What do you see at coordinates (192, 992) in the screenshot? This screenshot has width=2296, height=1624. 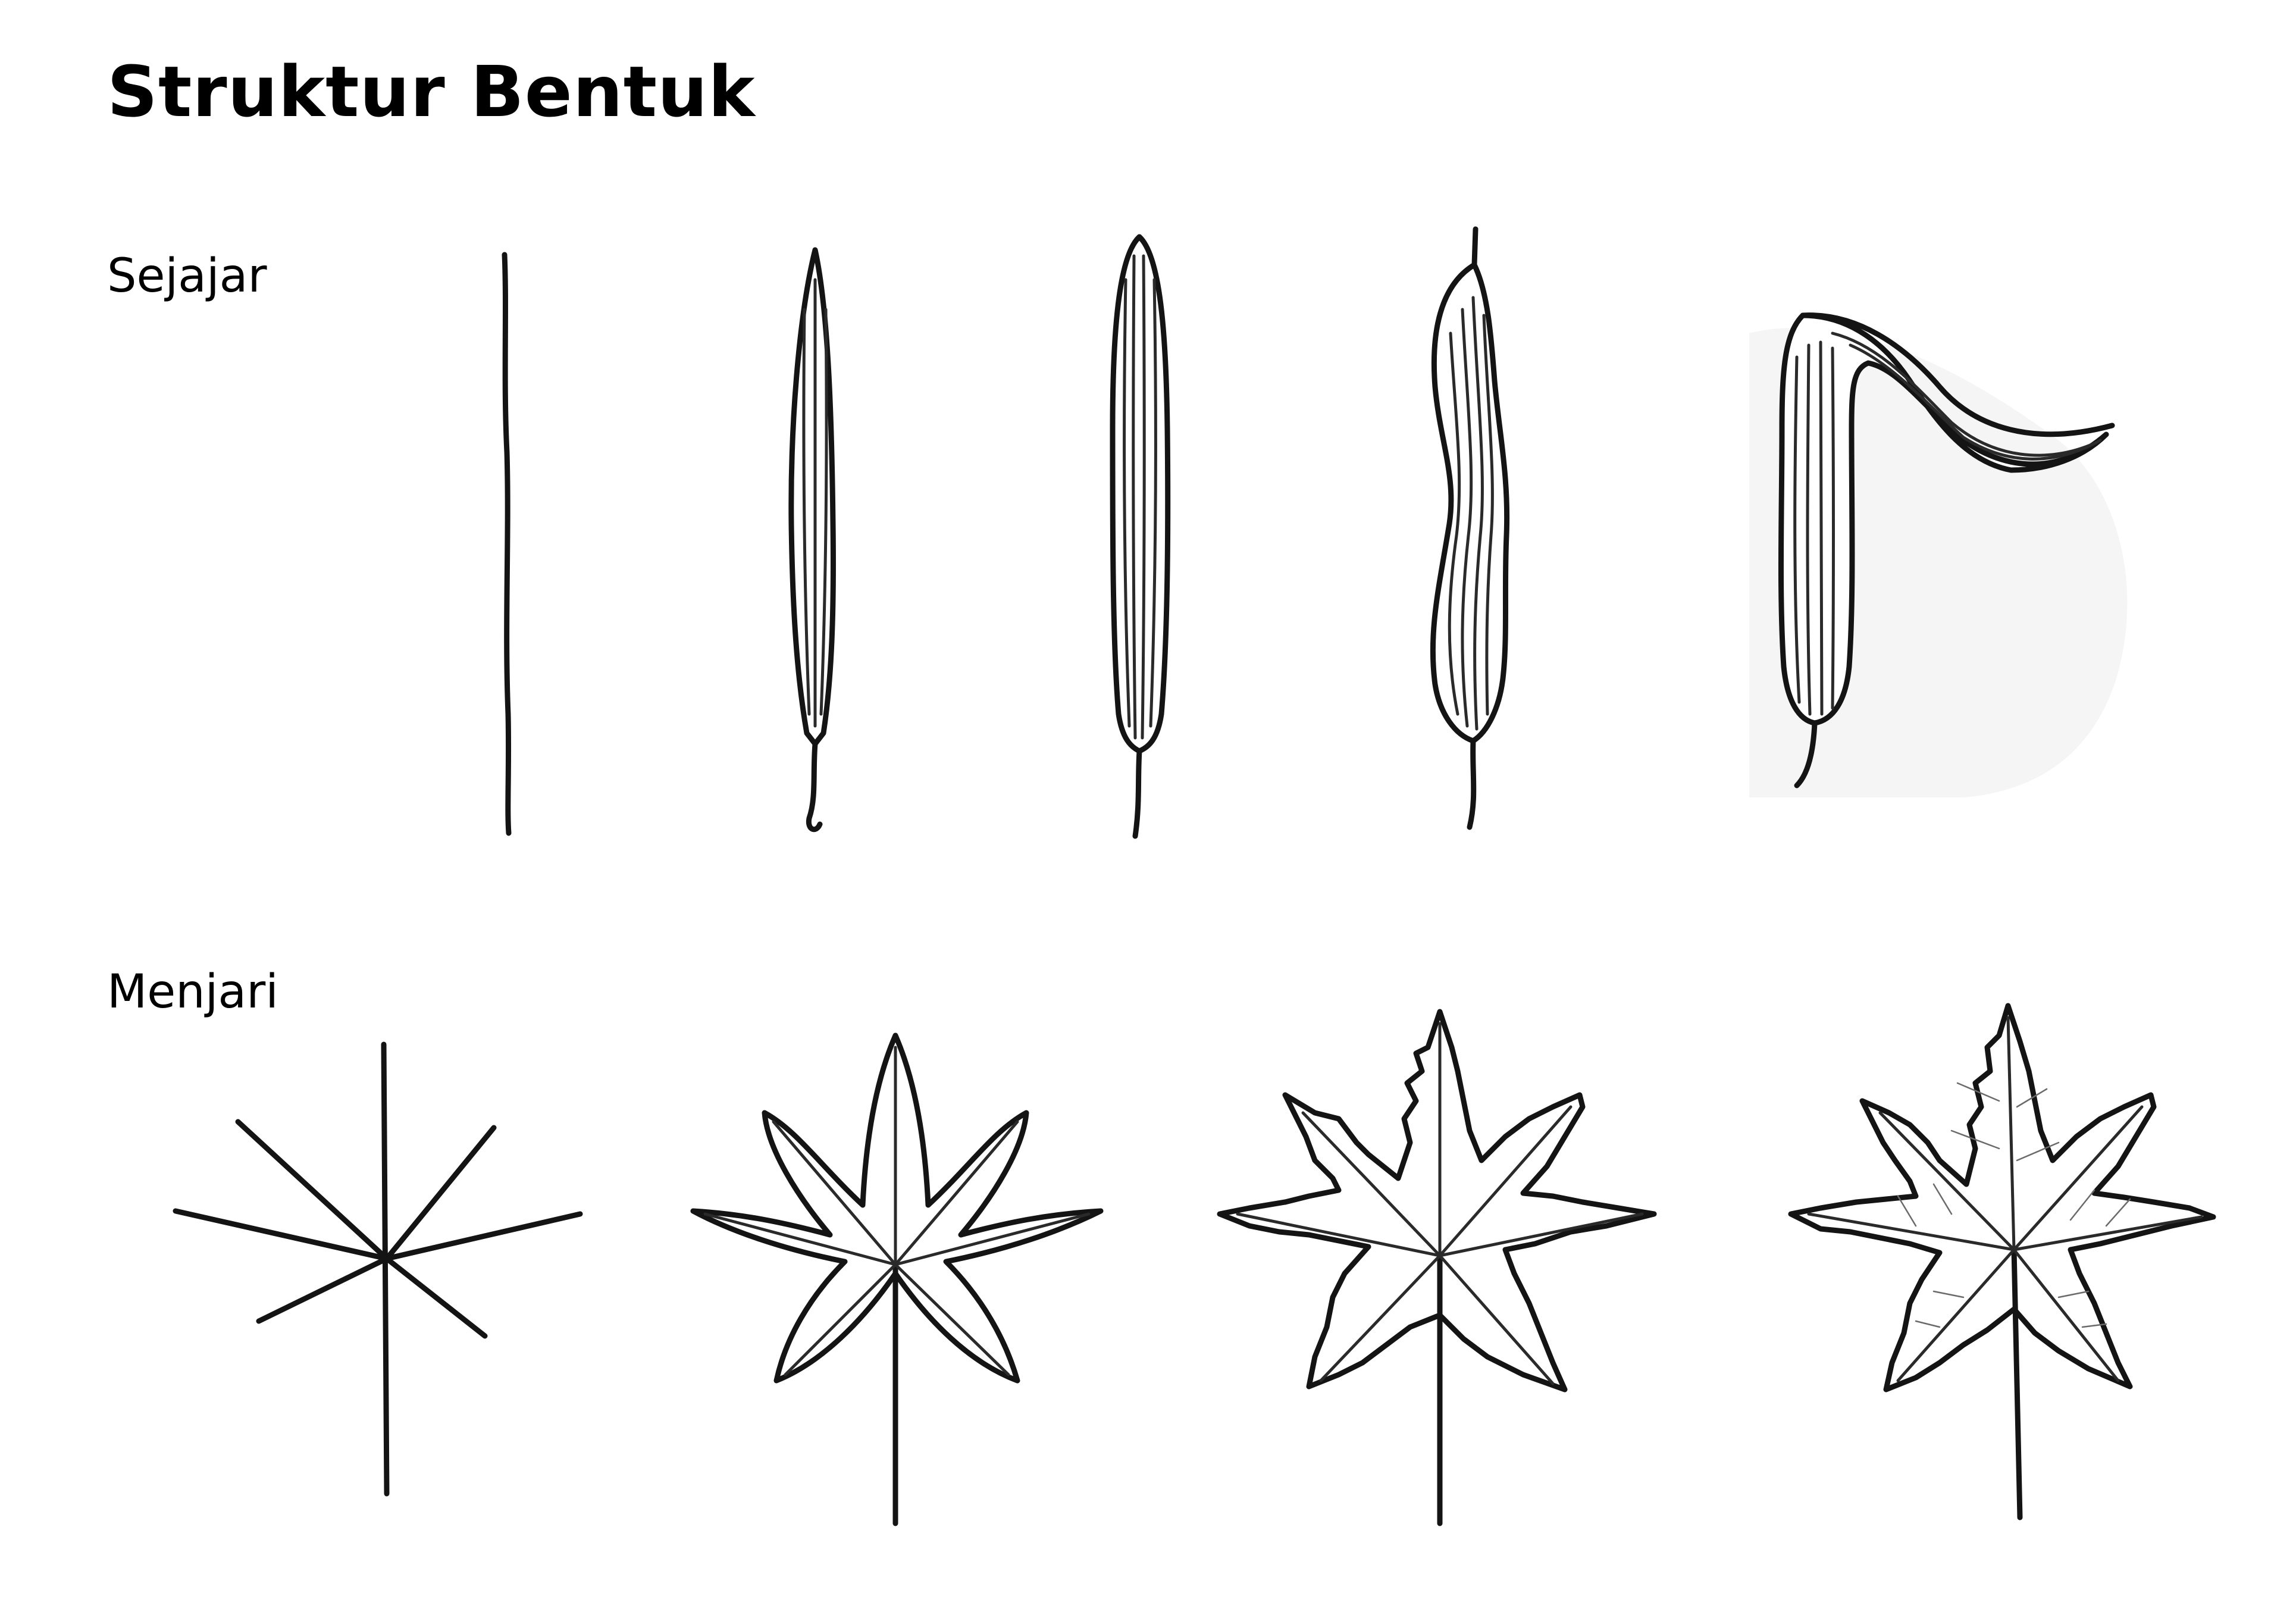 I see `section-label-palmate: Menjari` at bounding box center [192, 992].